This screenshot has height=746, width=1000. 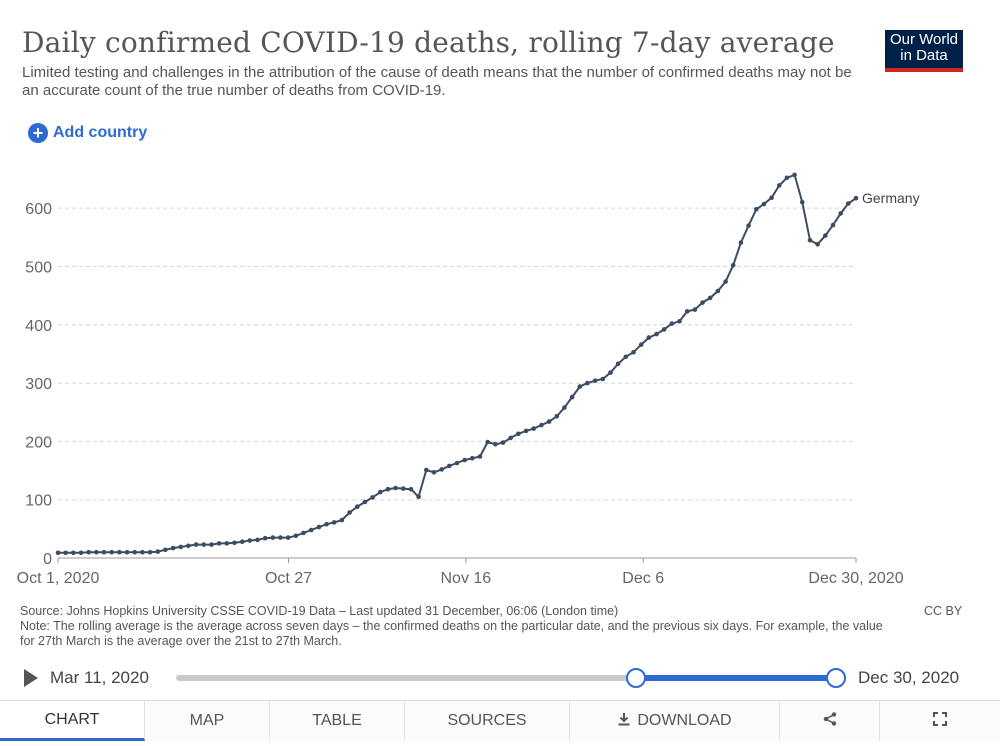 I want to click on tab-sources-label: SOURCES, so click(x=487, y=720).